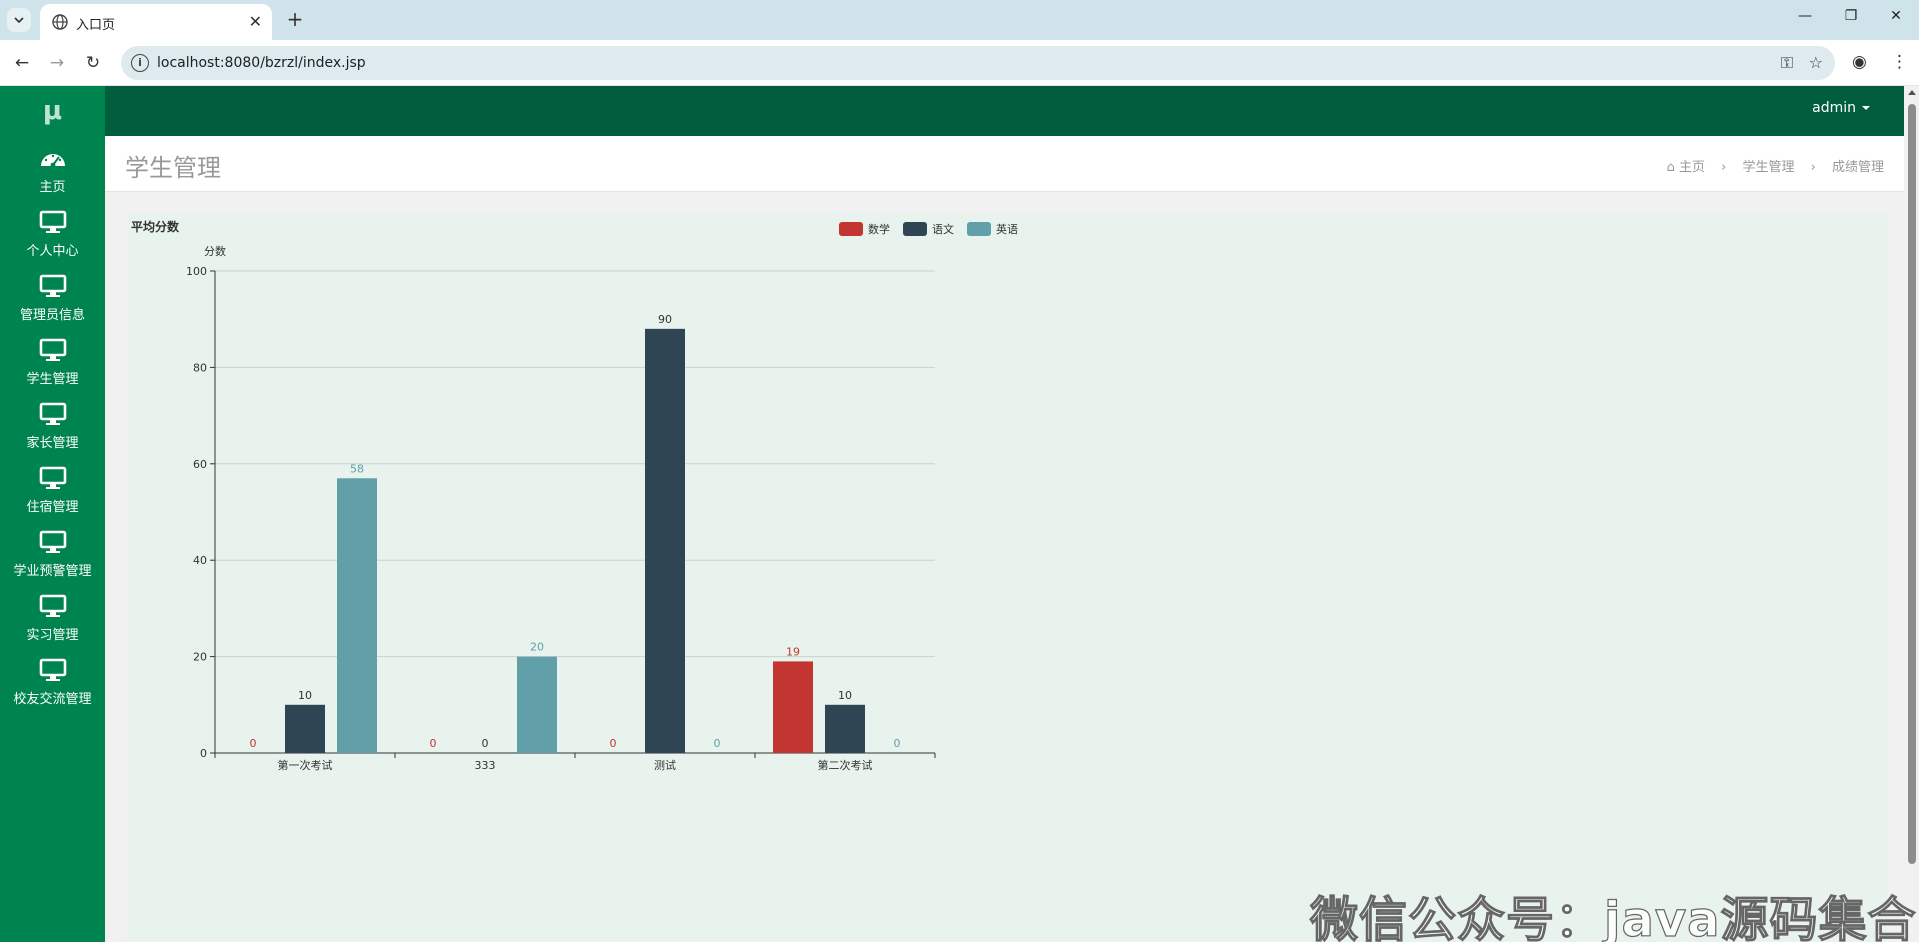  Describe the element at coordinates (155, 226) in the screenshot. I see `chart-title: 平均分数` at that location.